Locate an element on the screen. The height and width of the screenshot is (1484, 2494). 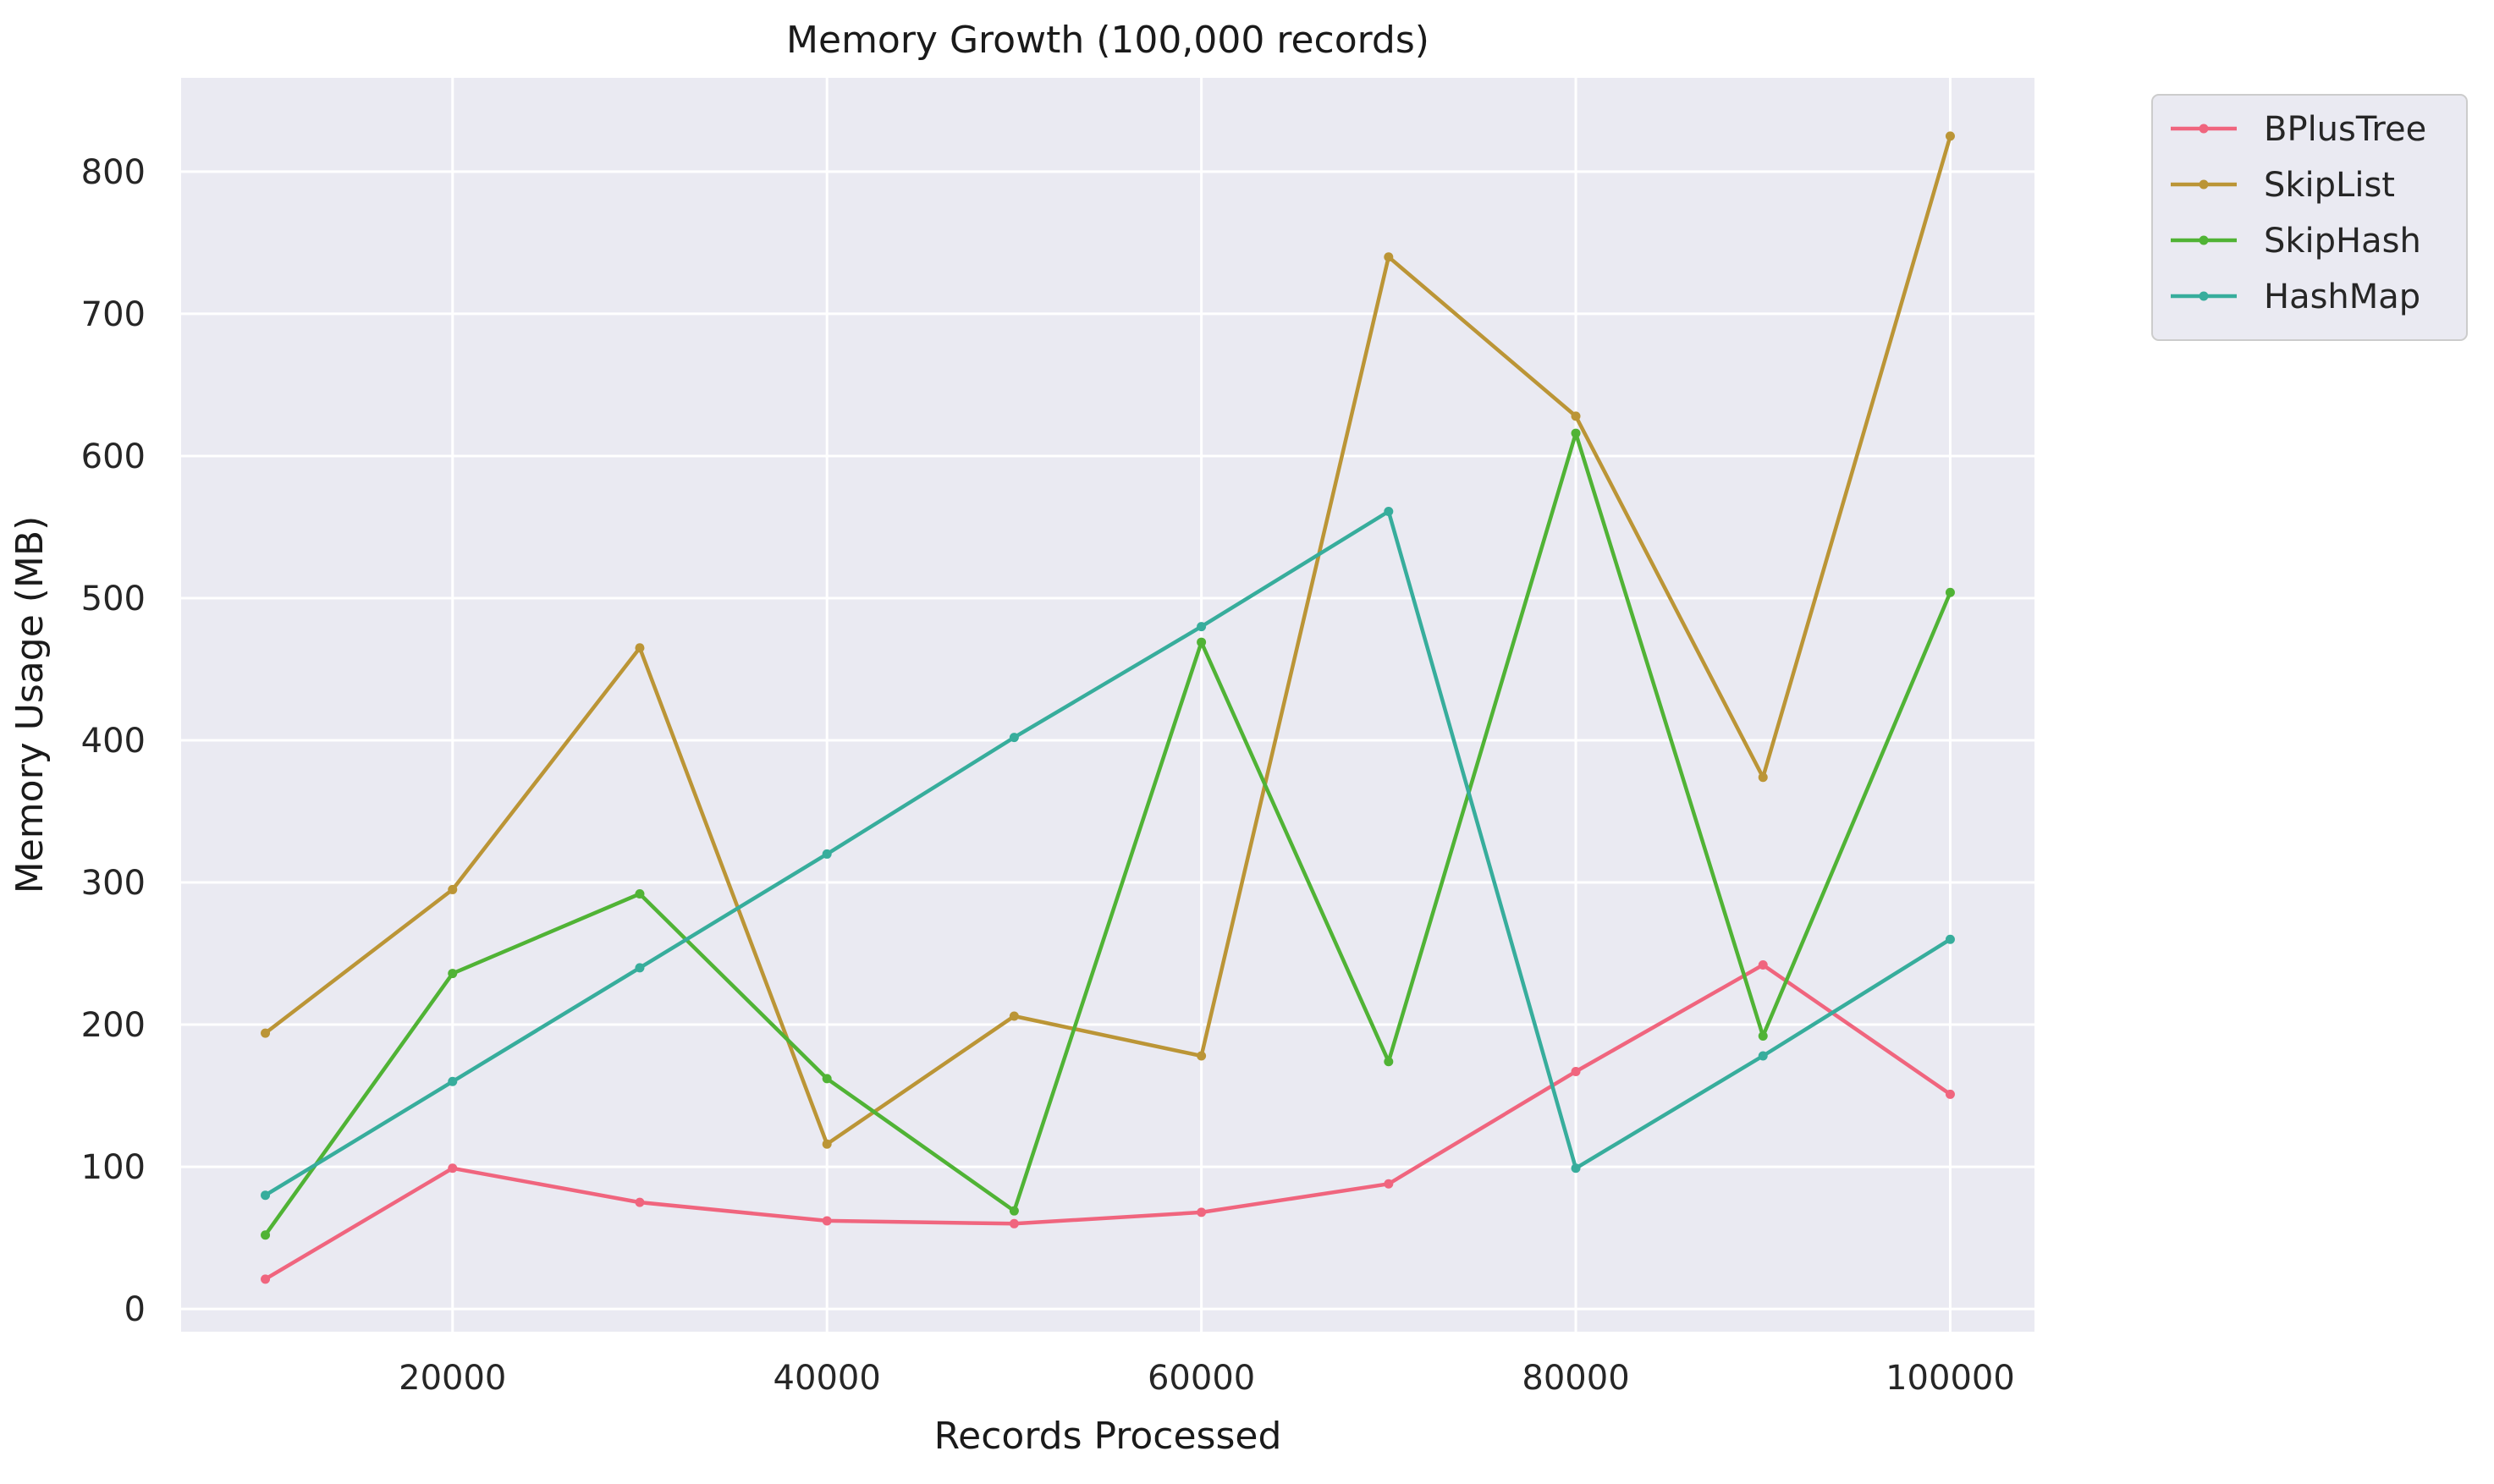
x-tick-label: 40000 is located at coordinates (827, 1378).